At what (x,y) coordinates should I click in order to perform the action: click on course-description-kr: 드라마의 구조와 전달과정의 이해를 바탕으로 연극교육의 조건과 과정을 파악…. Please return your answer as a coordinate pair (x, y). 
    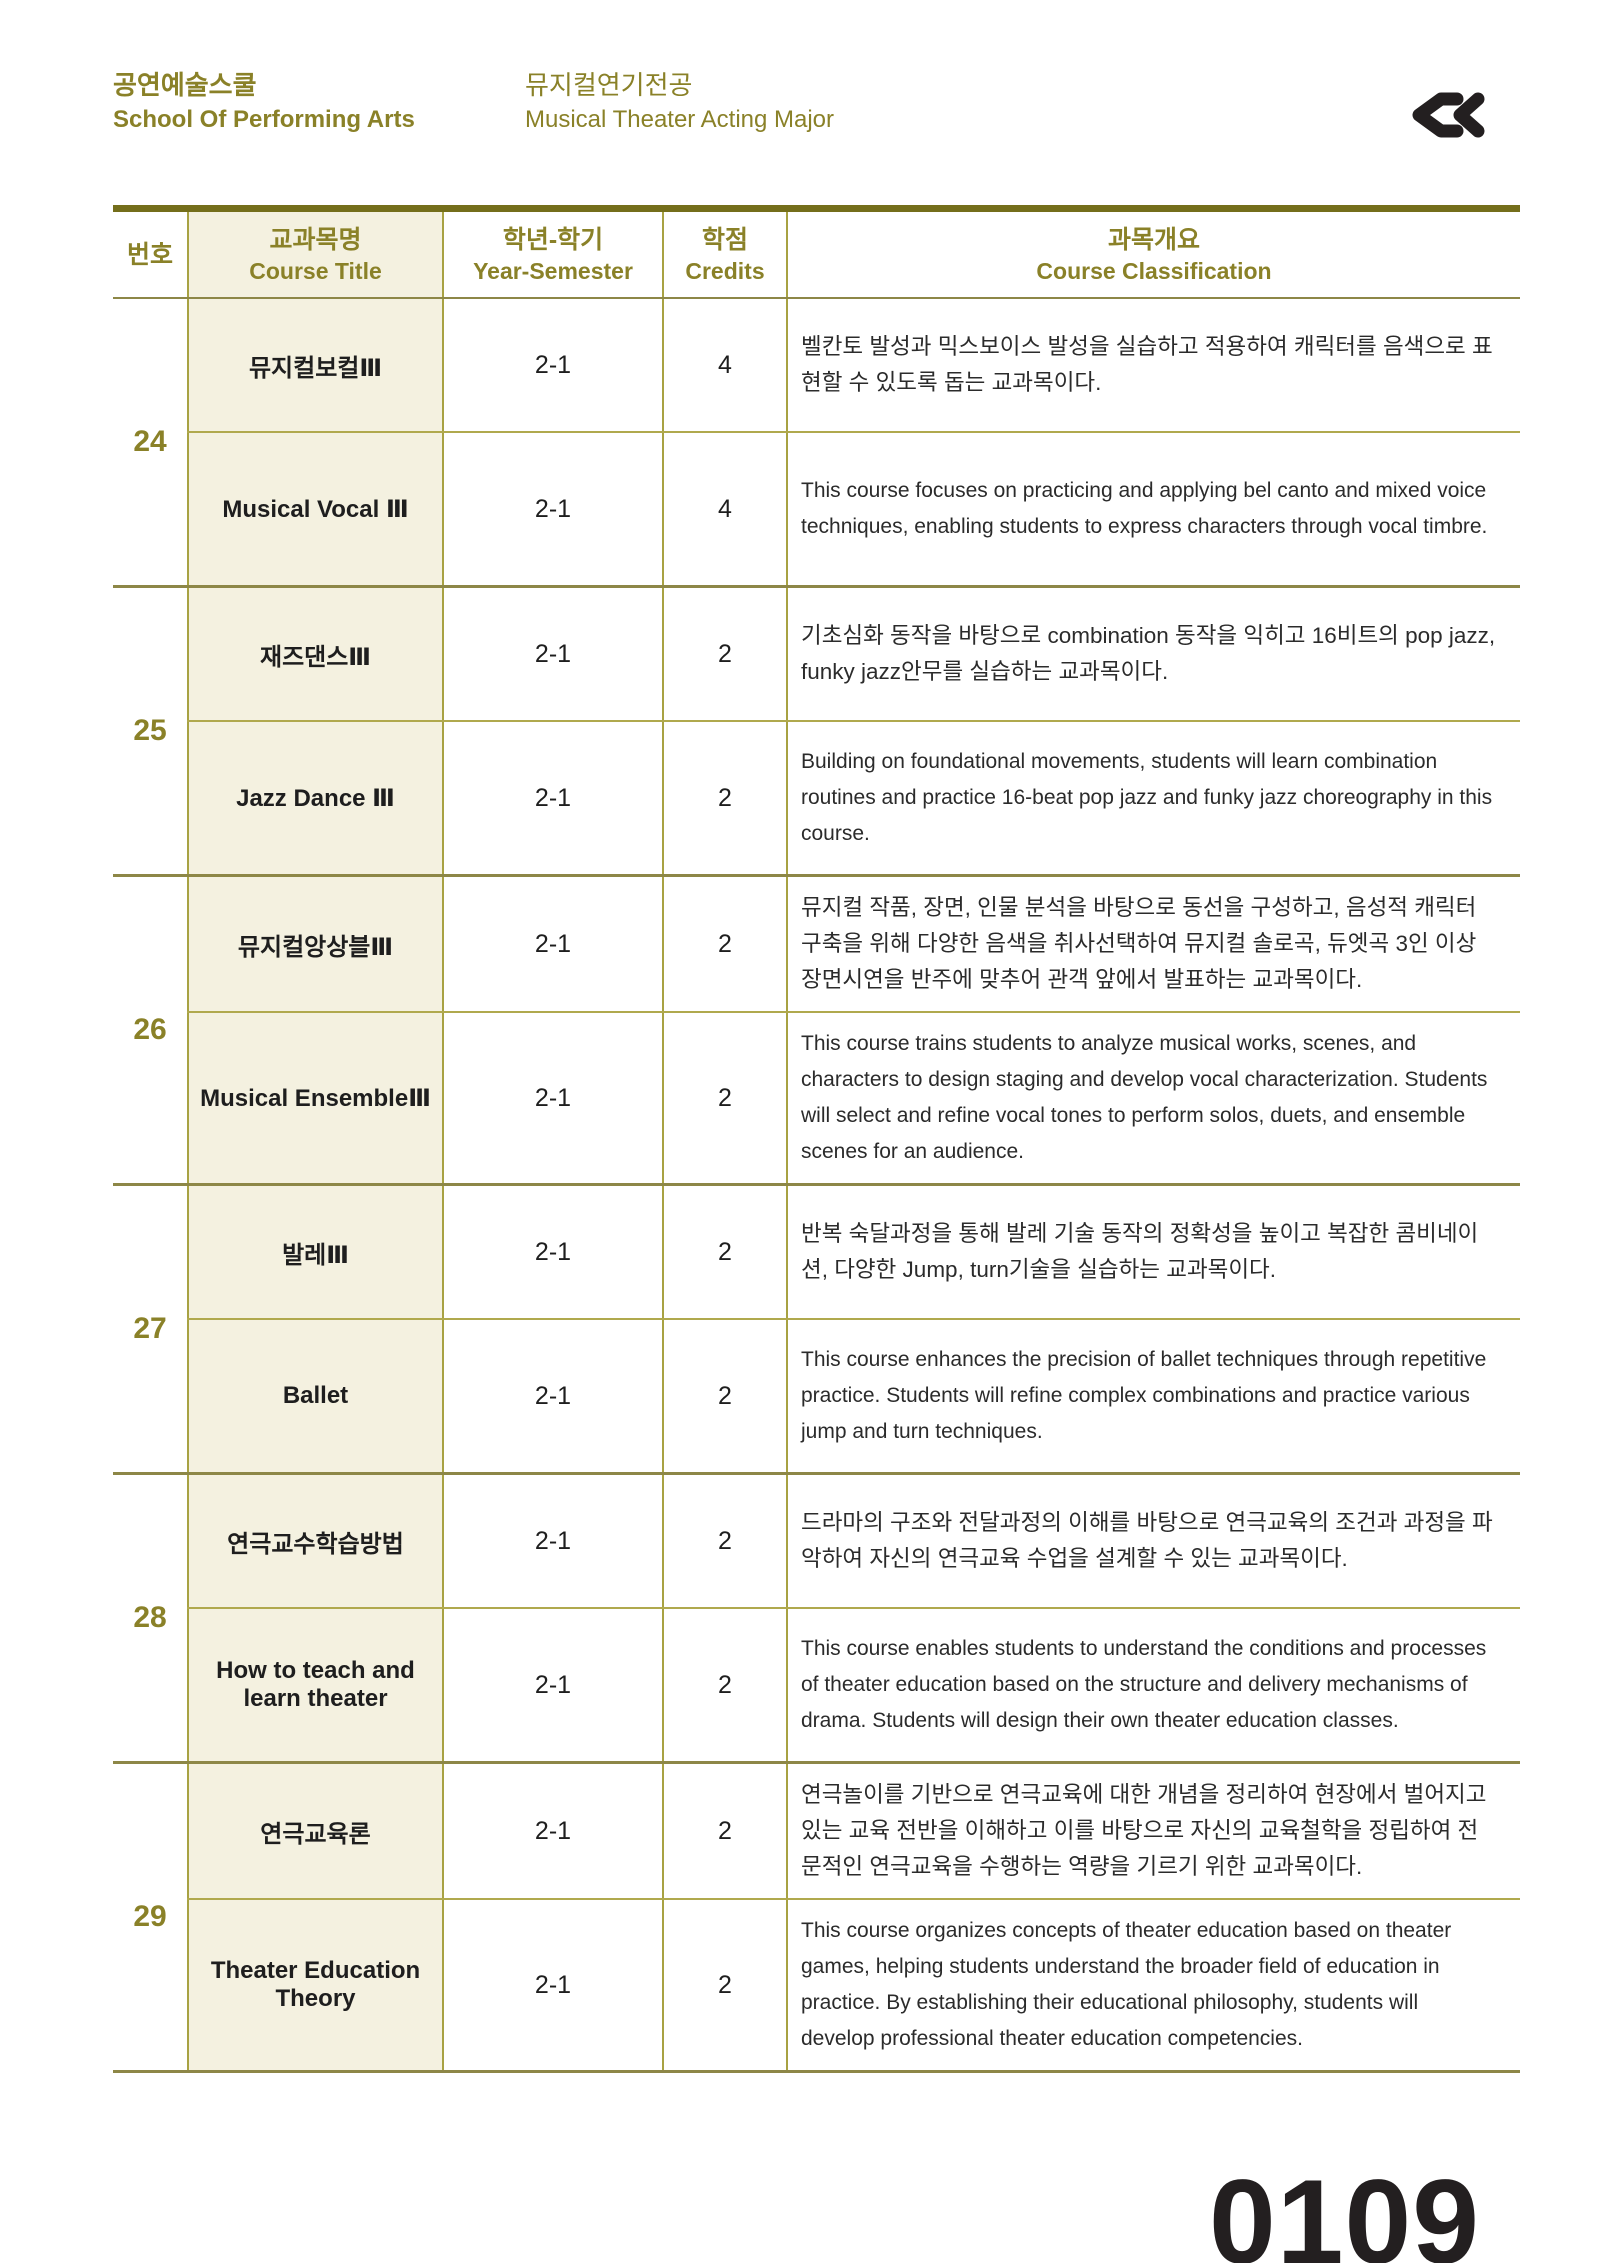
    Looking at the image, I should click on (1153, 1541).